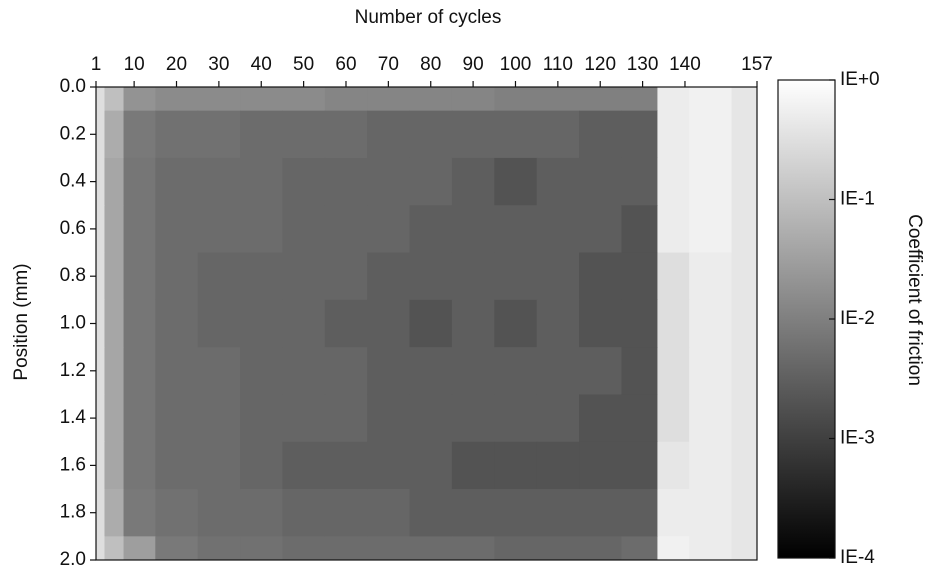 This screenshot has width=934, height=576. Describe the element at coordinates (21, 321) in the screenshot. I see `y-axis-title: Position (mm)` at that location.